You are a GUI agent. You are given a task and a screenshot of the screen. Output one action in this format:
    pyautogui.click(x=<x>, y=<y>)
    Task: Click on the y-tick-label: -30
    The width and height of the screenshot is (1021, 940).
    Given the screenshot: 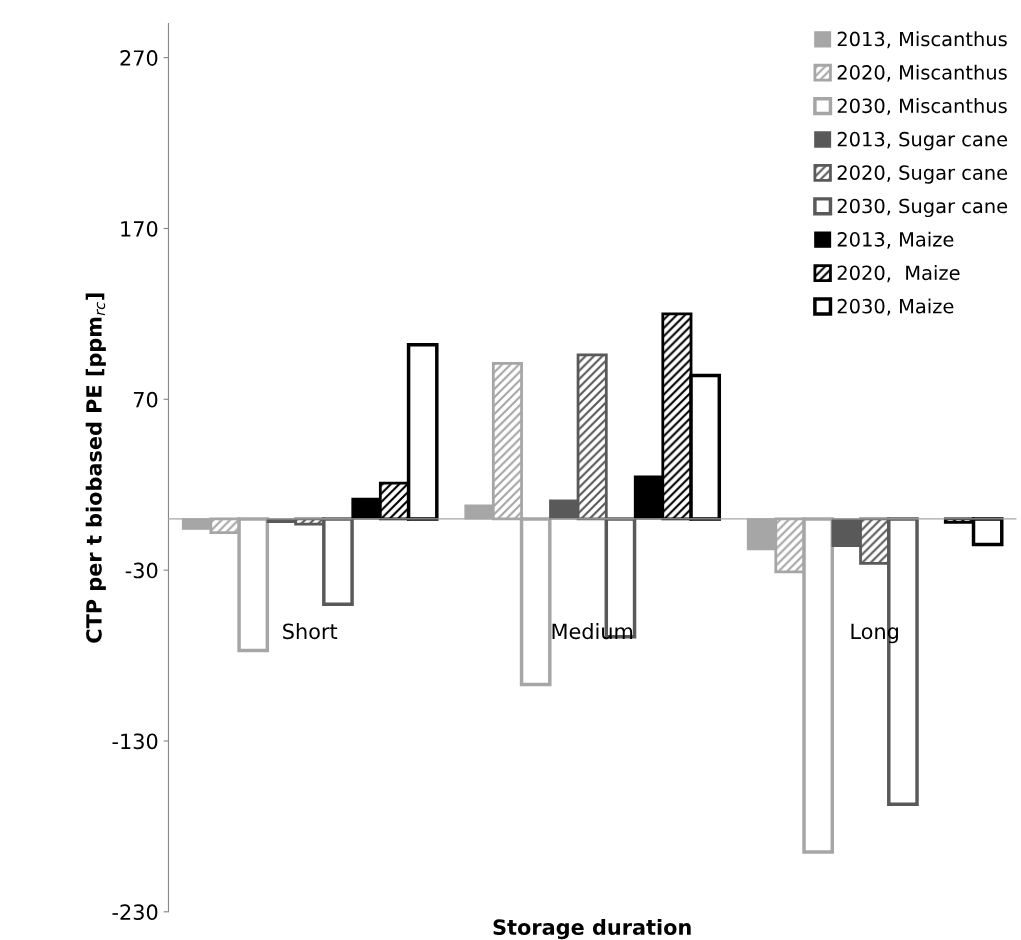 What is the action you would take?
    pyautogui.click(x=141, y=570)
    